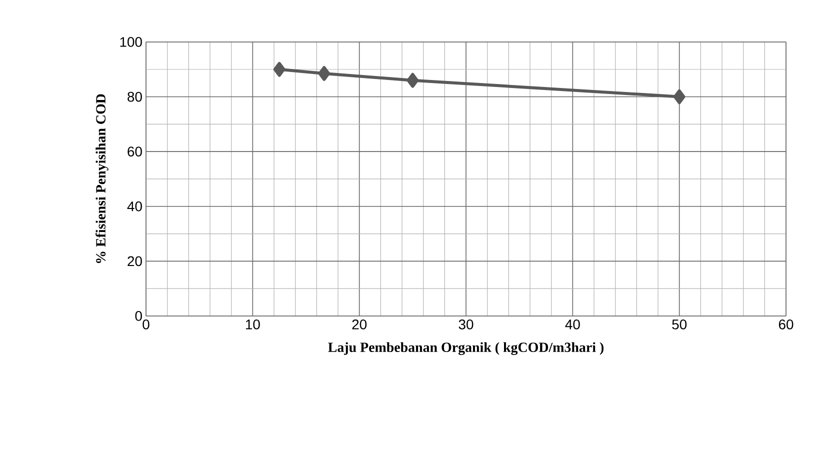 Image resolution: width=815 pixels, height=457 pixels. Describe the element at coordinates (786, 324) in the screenshot. I see `x-tick-label: 60` at that location.